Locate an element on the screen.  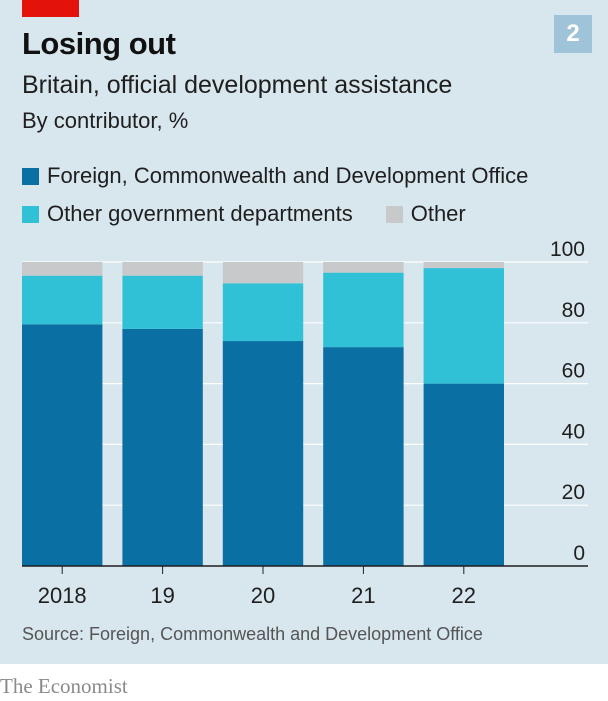
y-tick-label: 100 is located at coordinates (567, 249).